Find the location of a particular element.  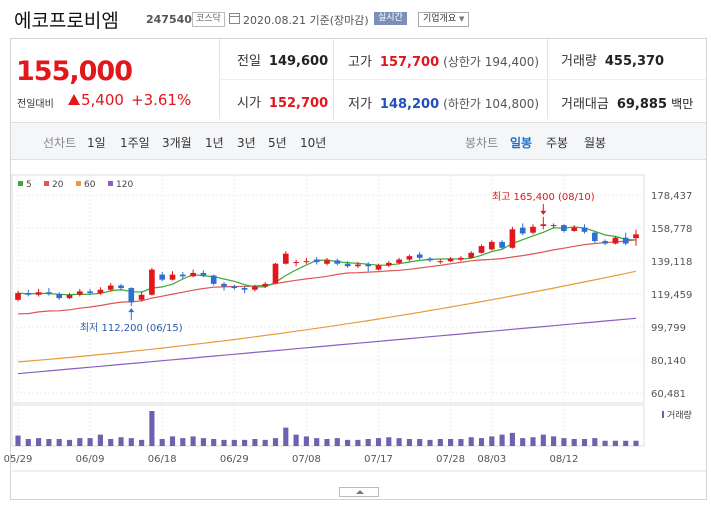

price-change-pct: +3.61% is located at coordinates (161, 100).